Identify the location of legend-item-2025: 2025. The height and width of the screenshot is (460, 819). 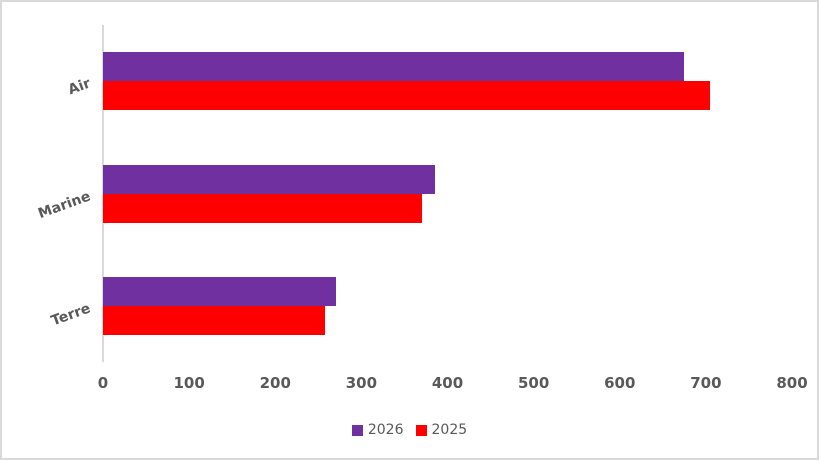
(441, 430).